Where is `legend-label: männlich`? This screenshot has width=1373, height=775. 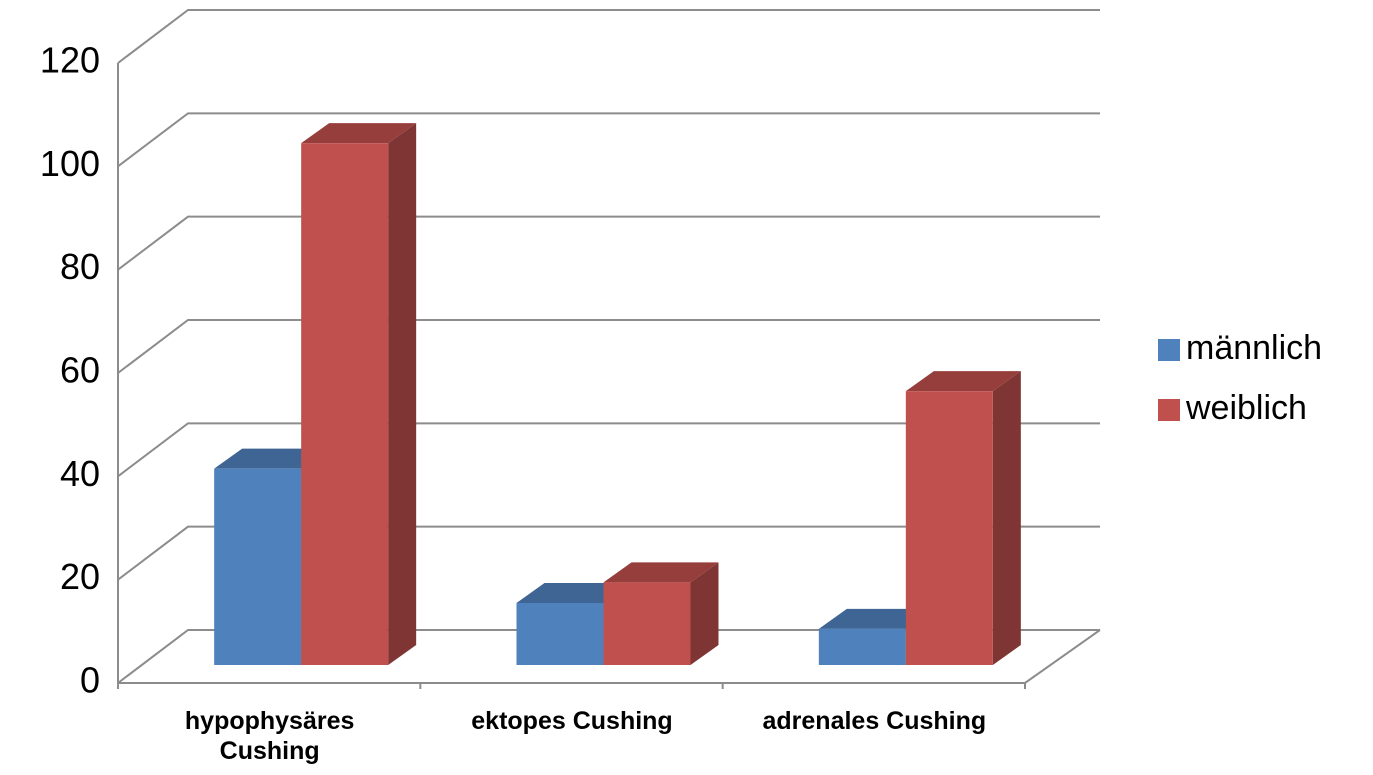 legend-label: männlich is located at coordinates (1254, 348).